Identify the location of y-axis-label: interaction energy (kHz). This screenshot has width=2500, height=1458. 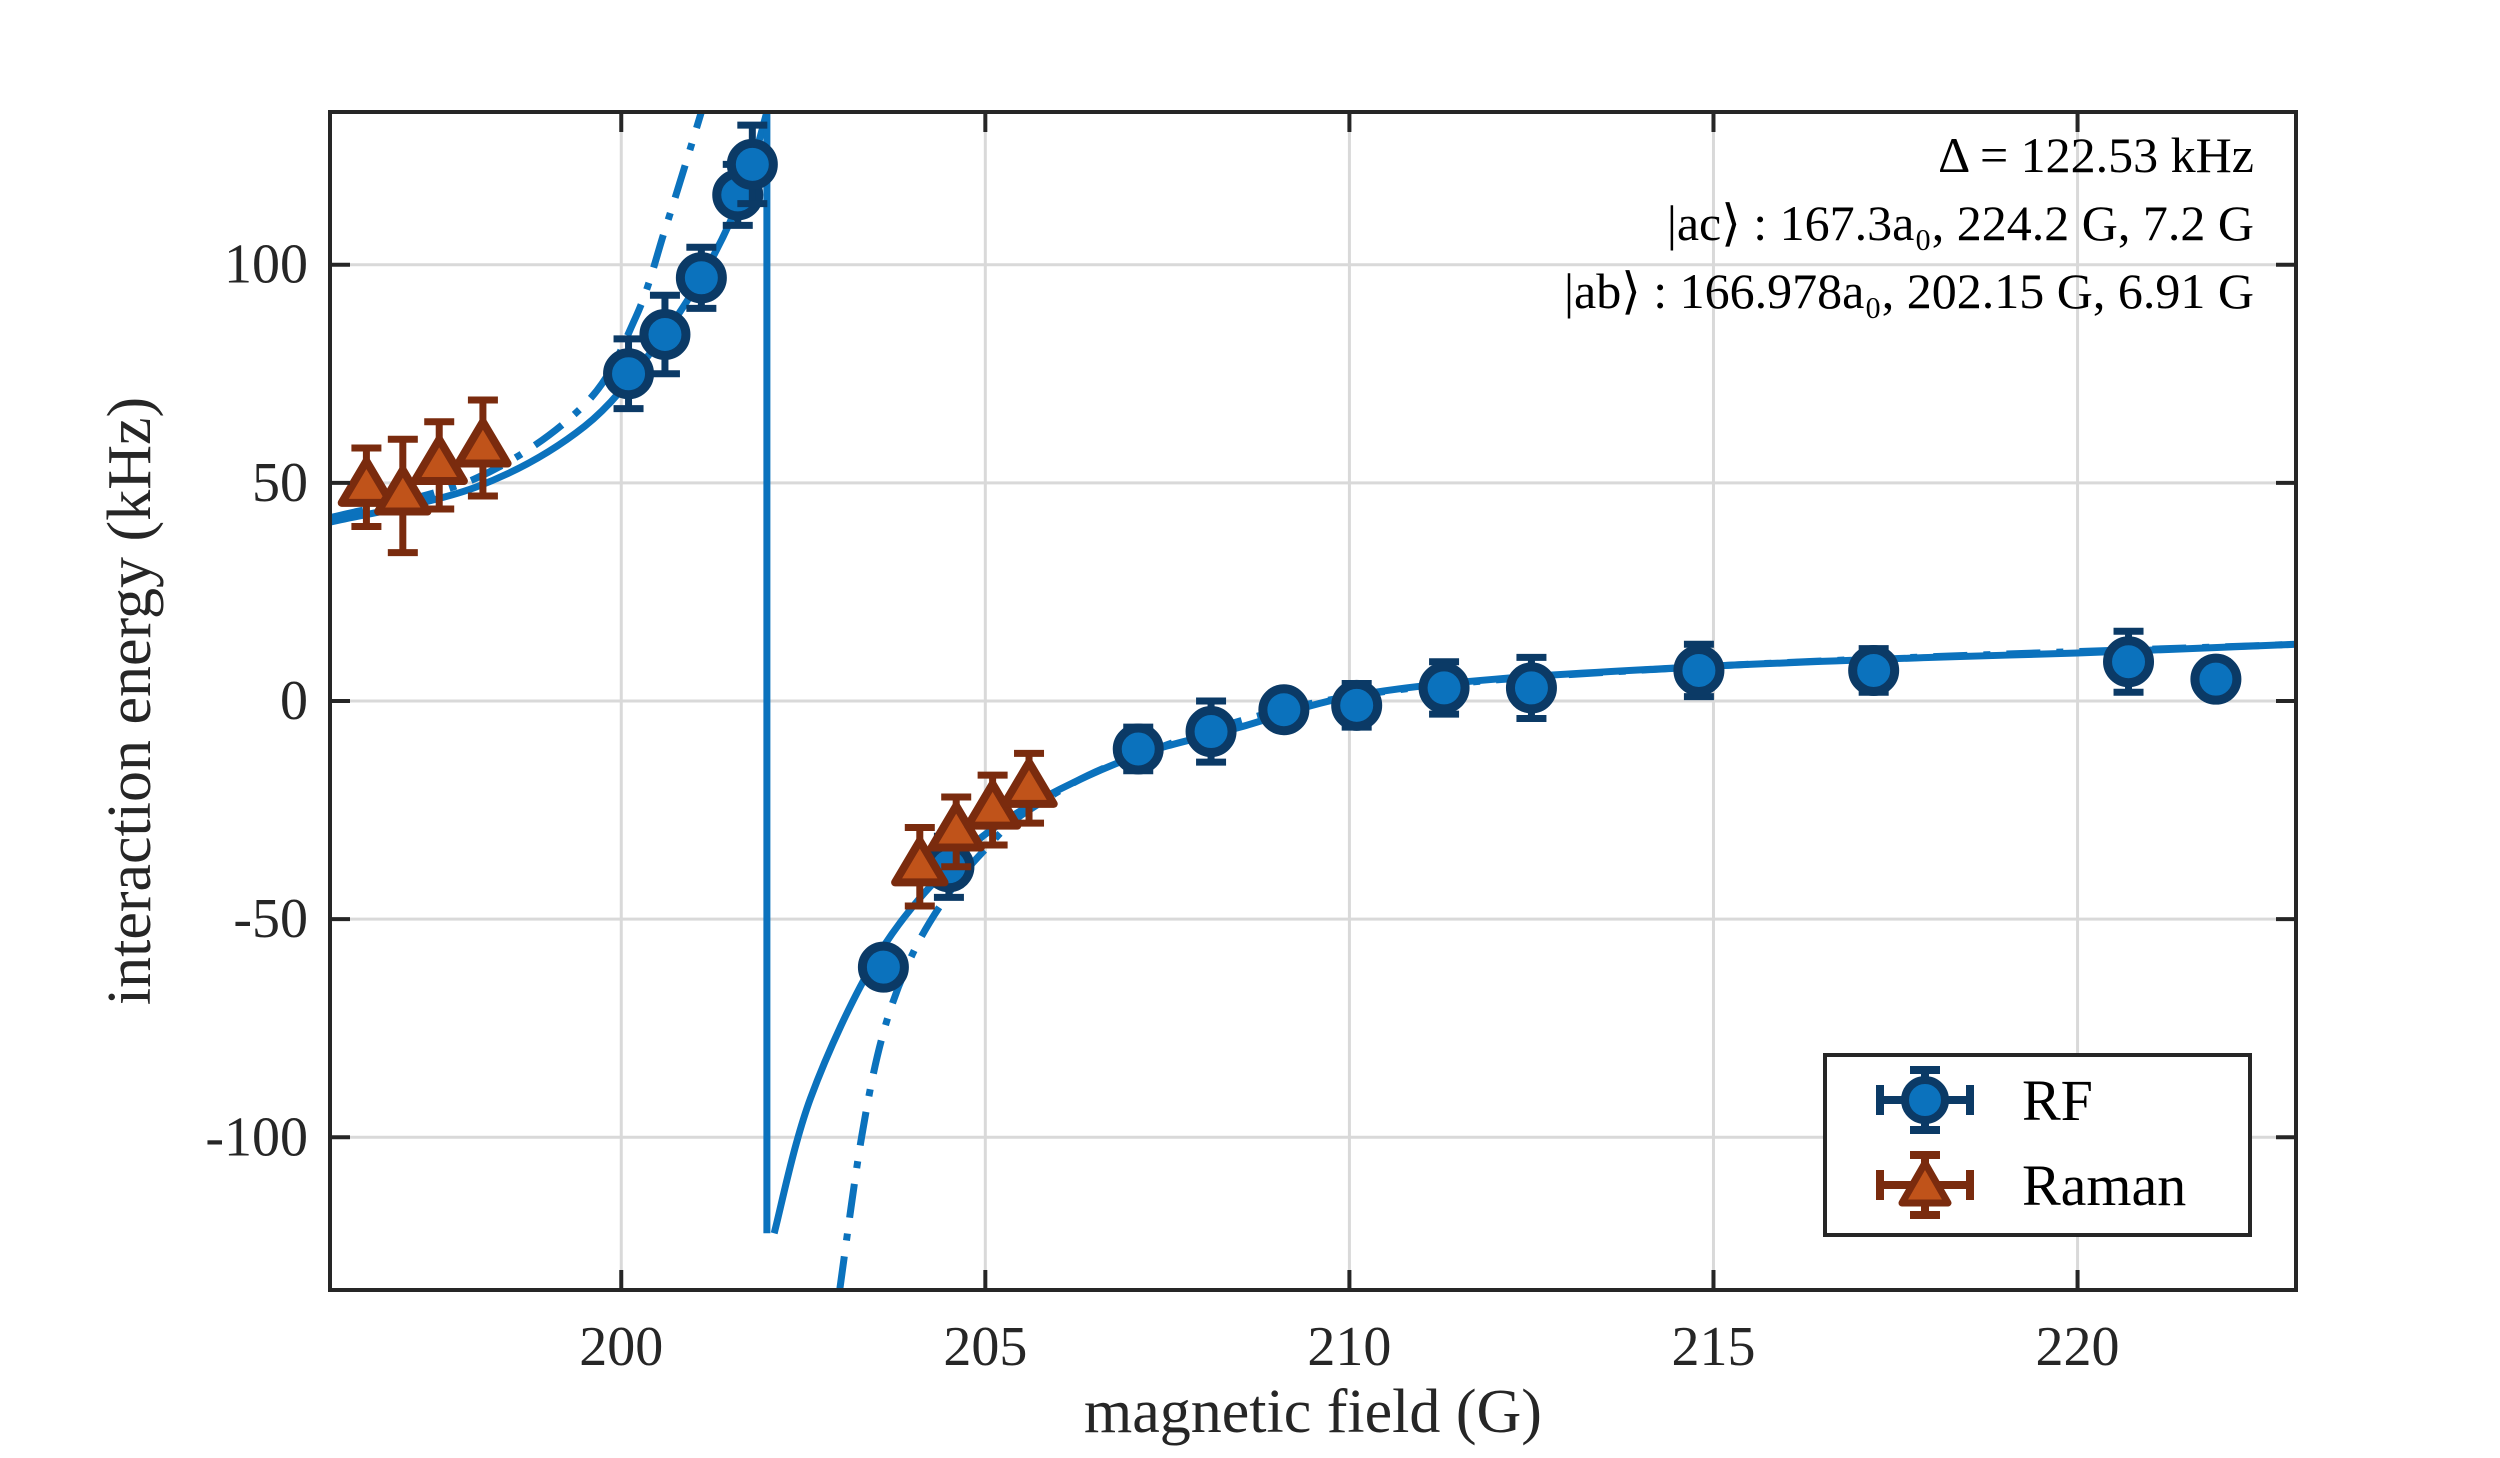
(130, 701).